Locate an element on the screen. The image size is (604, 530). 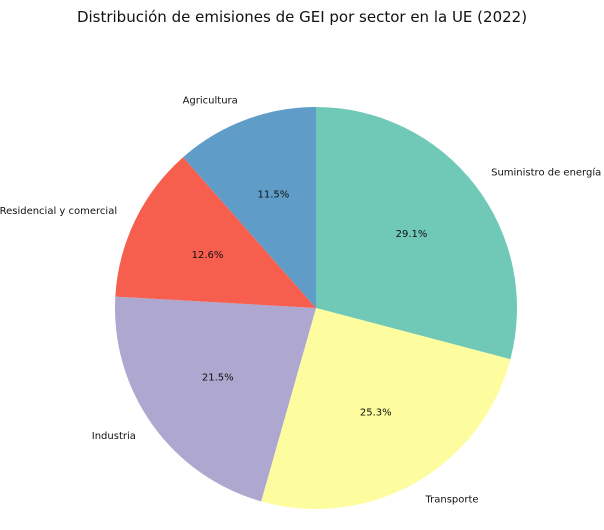
slice-label-industria: Industria is located at coordinates (114, 436).